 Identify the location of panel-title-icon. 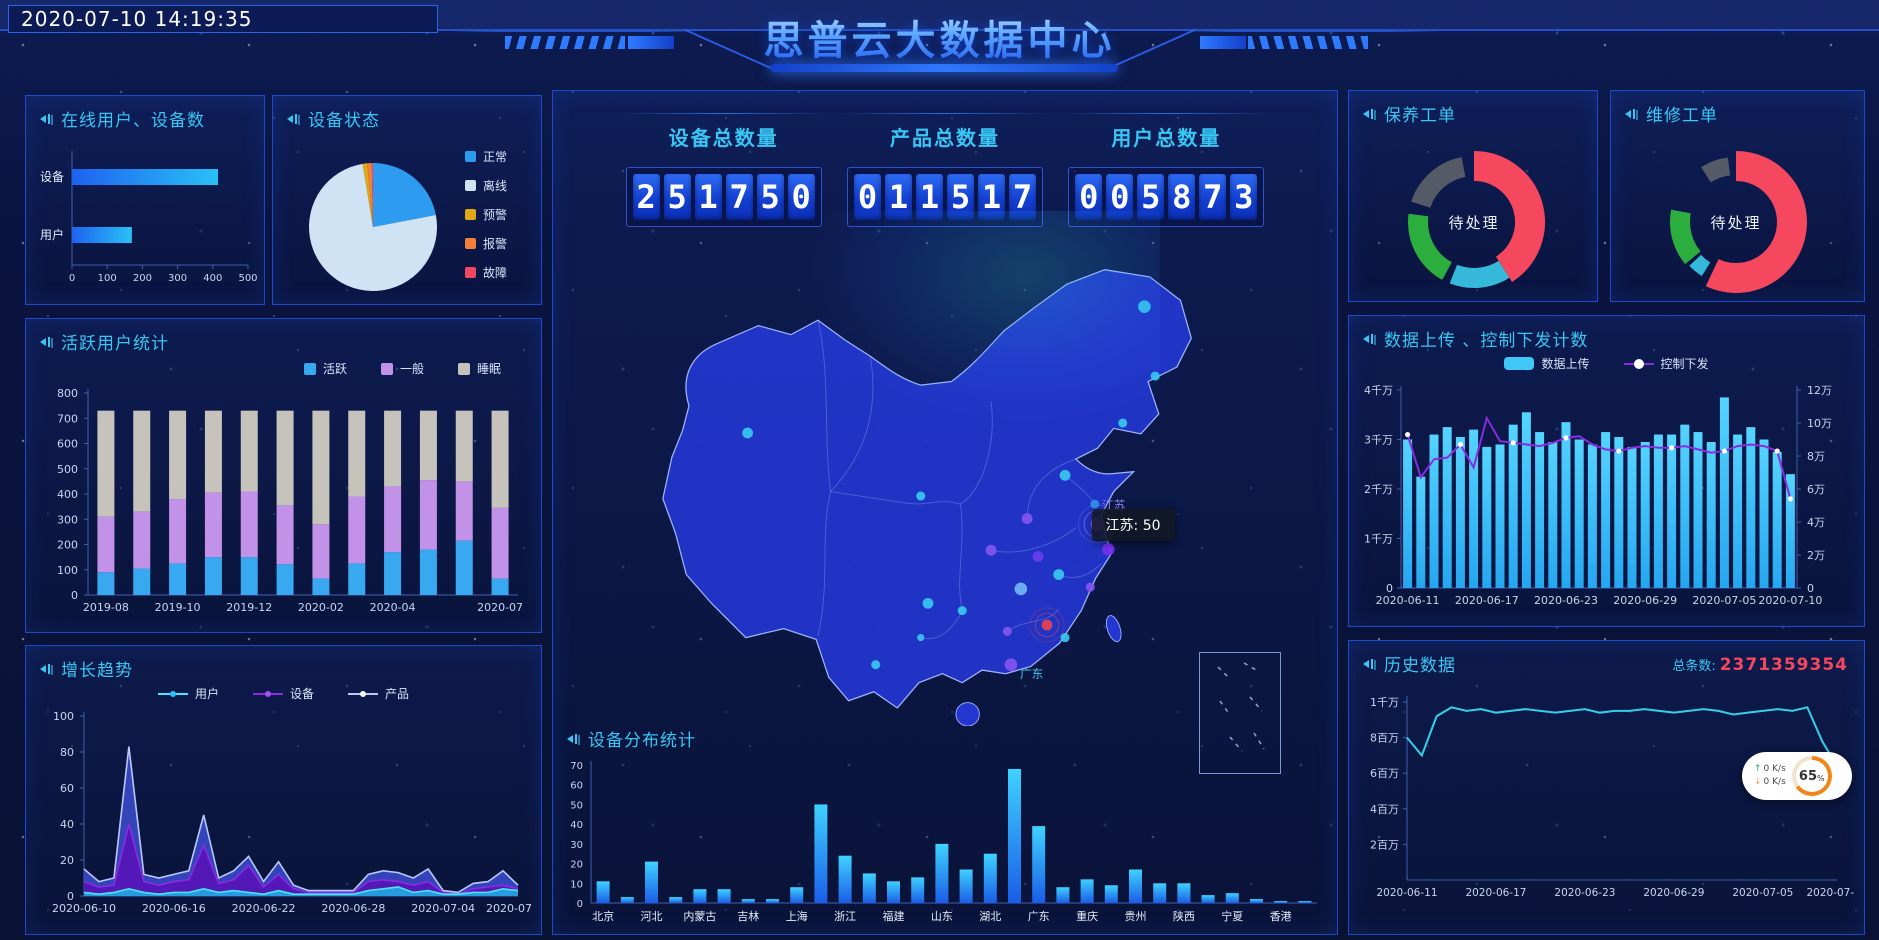
(1631, 114).